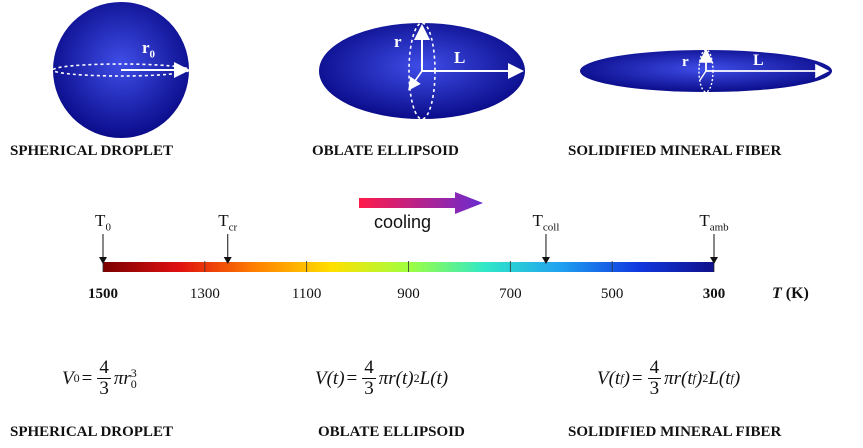 The width and height of the screenshot is (863, 448). What do you see at coordinates (228, 222) in the screenshot?
I see `temperature-marker-label: Tcr` at bounding box center [228, 222].